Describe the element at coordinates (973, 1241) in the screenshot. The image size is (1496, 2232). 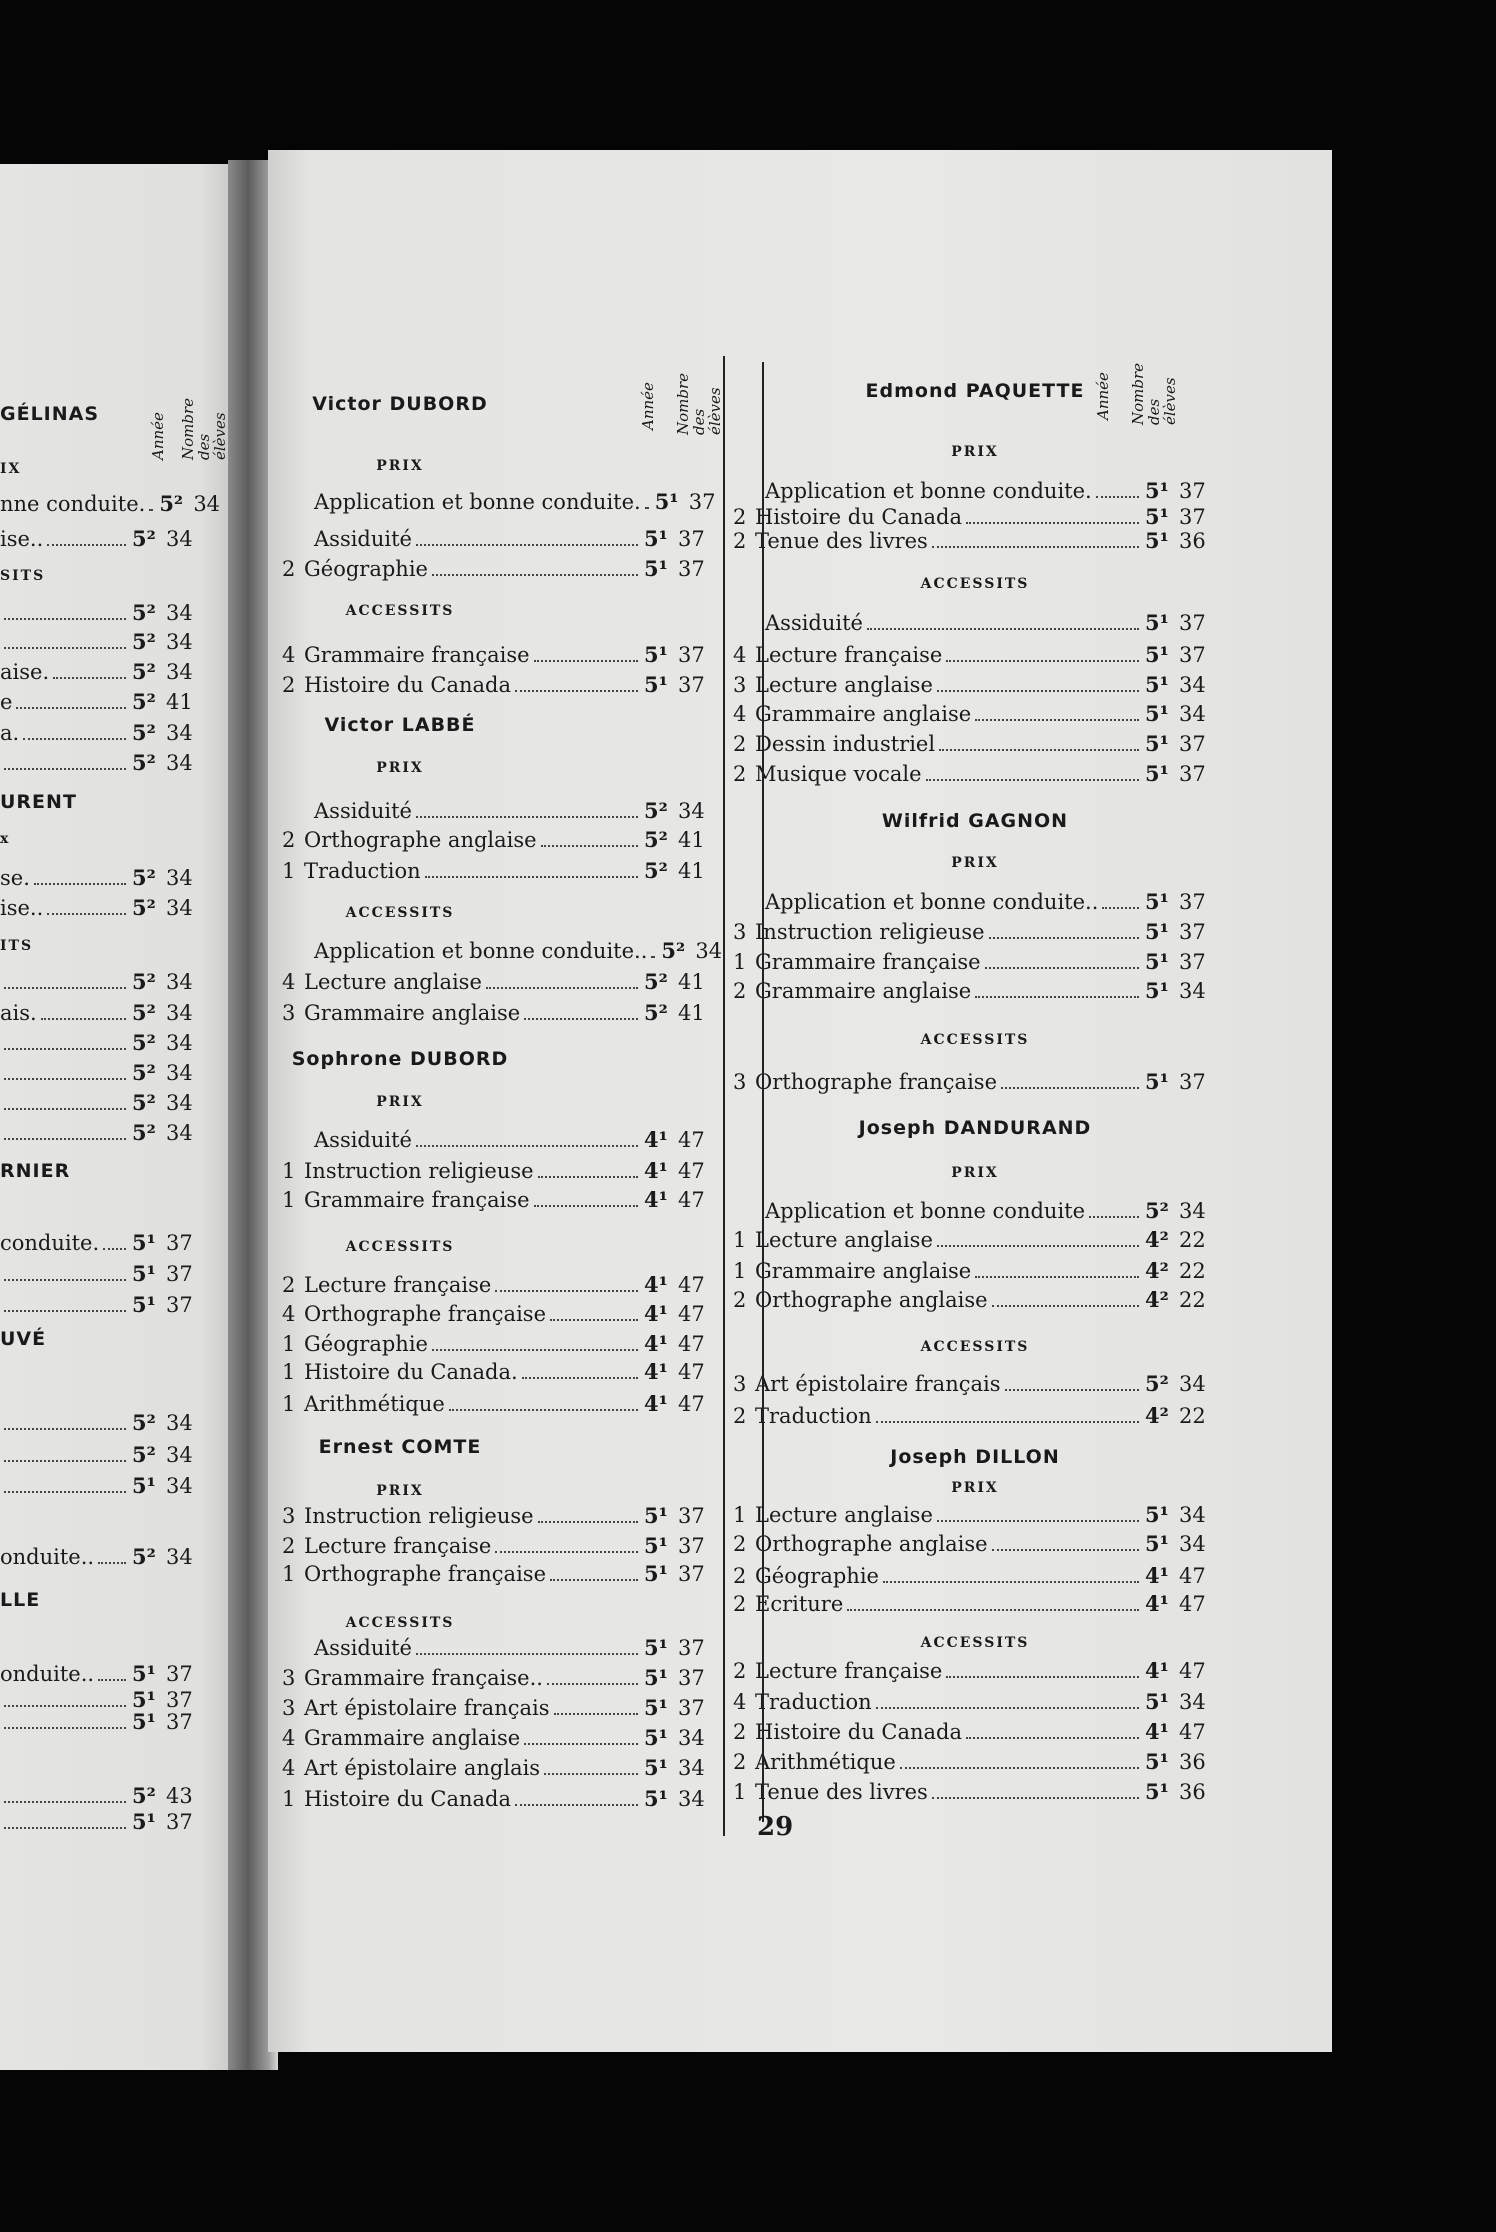
I see `award-row: 1 Lecture anglaise 4² 22` at that location.